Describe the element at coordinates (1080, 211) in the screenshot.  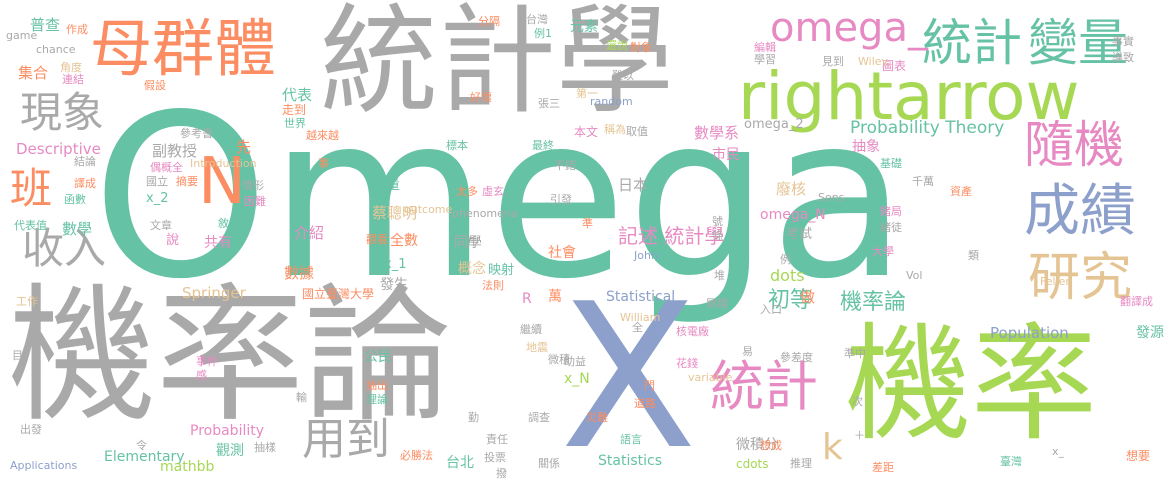
I see `word-chengji: 成績` at that location.